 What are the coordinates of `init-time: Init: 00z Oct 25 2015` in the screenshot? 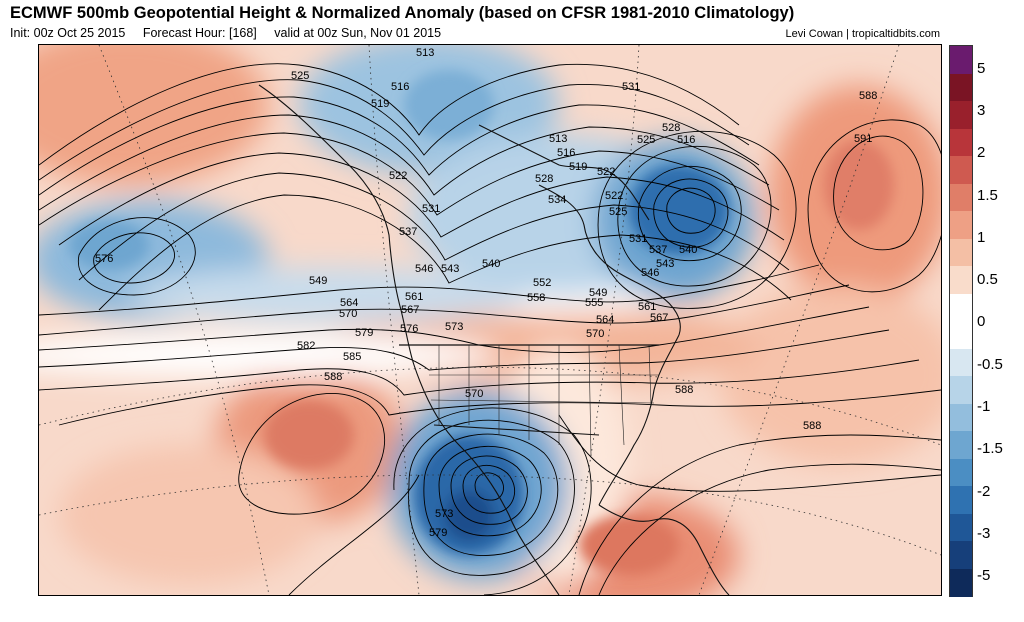 It's located at (68, 33).